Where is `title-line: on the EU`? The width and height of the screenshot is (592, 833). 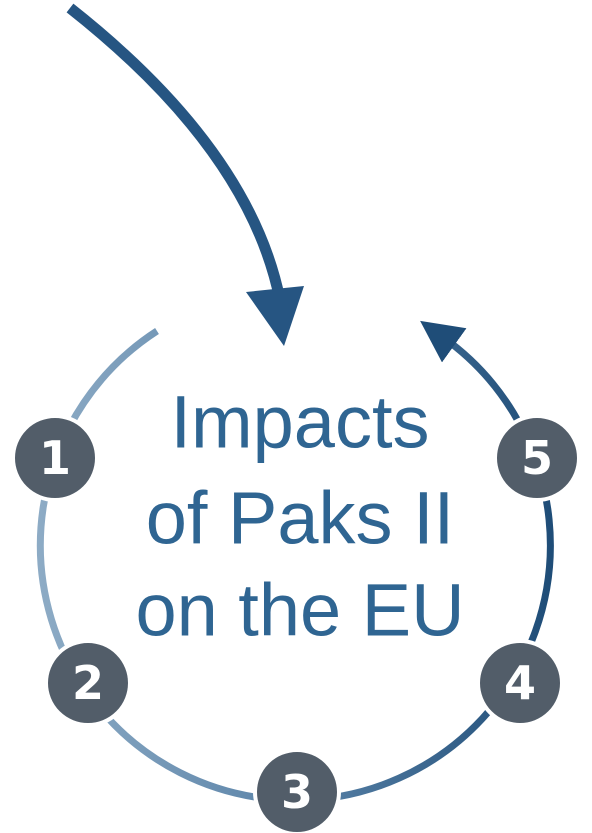 title-line: on the EU is located at coordinates (299, 610).